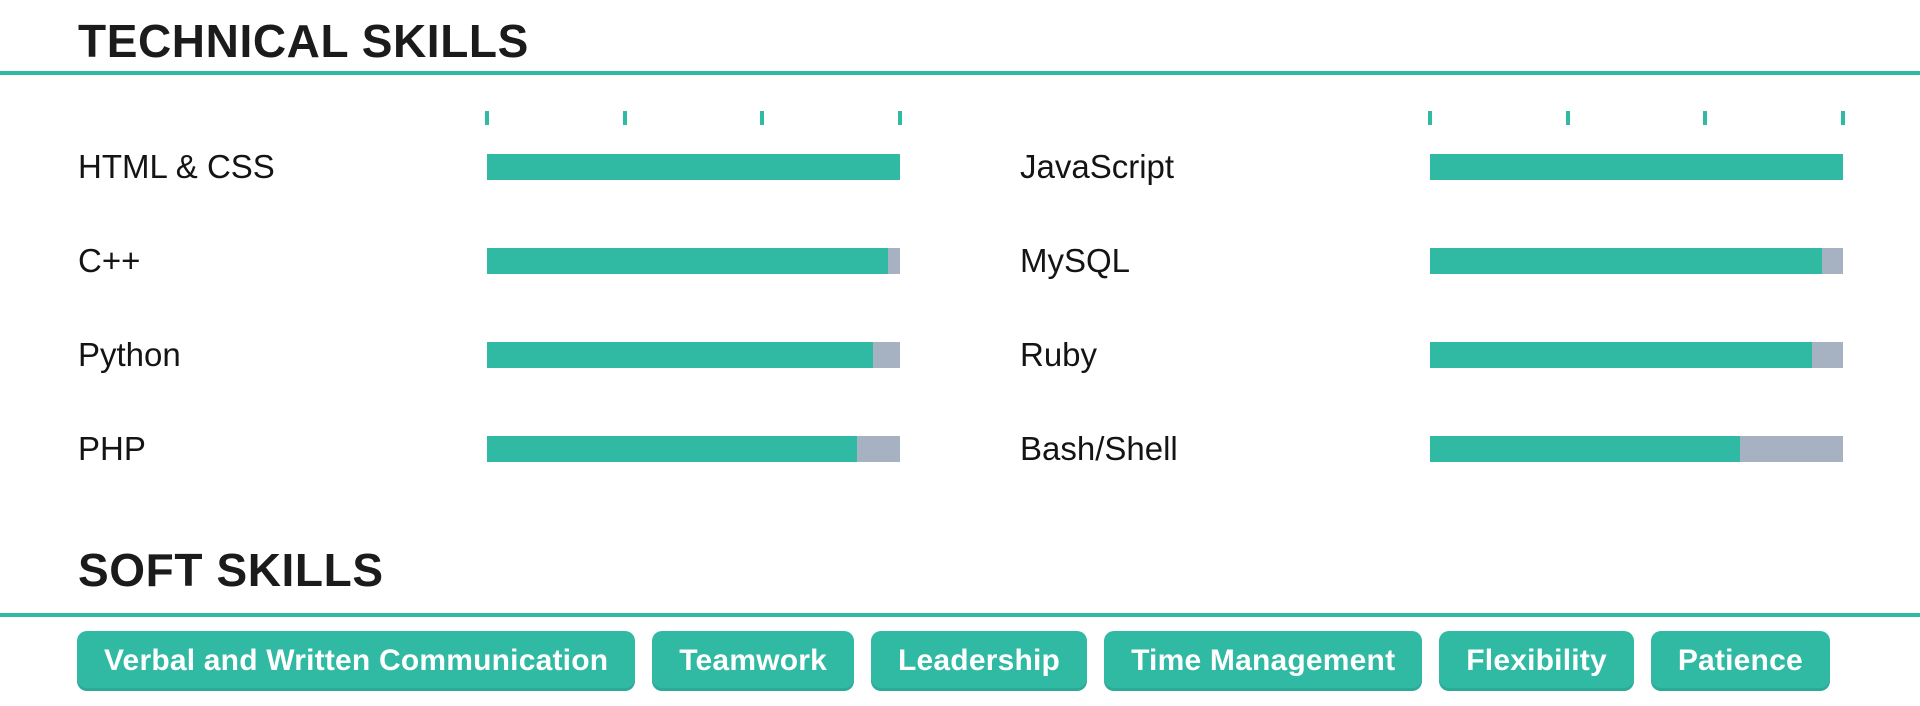 The image size is (1920, 706). What do you see at coordinates (1740, 661) in the screenshot?
I see `soft-skill-pill: Patience` at bounding box center [1740, 661].